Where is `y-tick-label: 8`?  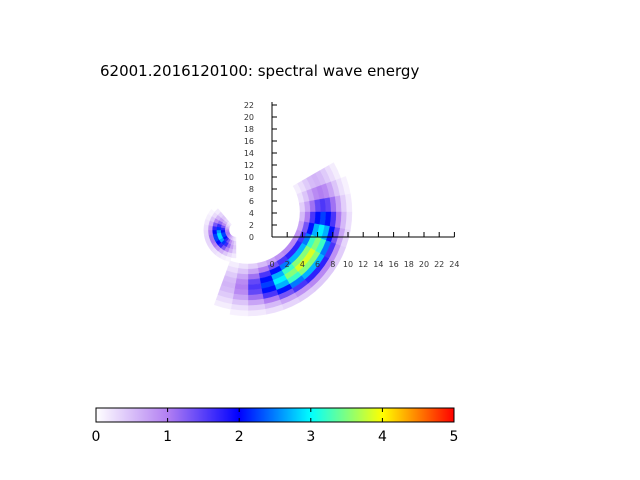 y-tick-label: 8 is located at coordinates (251, 189).